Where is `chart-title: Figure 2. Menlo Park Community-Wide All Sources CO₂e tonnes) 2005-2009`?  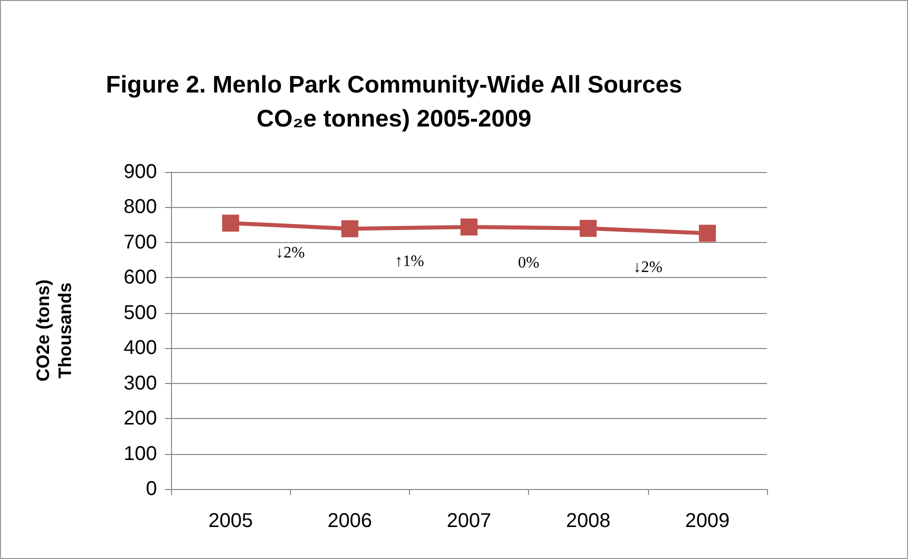 chart-title: Figure 2. Menlo Park Community-Wide All Sources CO₂e tonnes) 2005-2009 is located at coordinates (394, 102).